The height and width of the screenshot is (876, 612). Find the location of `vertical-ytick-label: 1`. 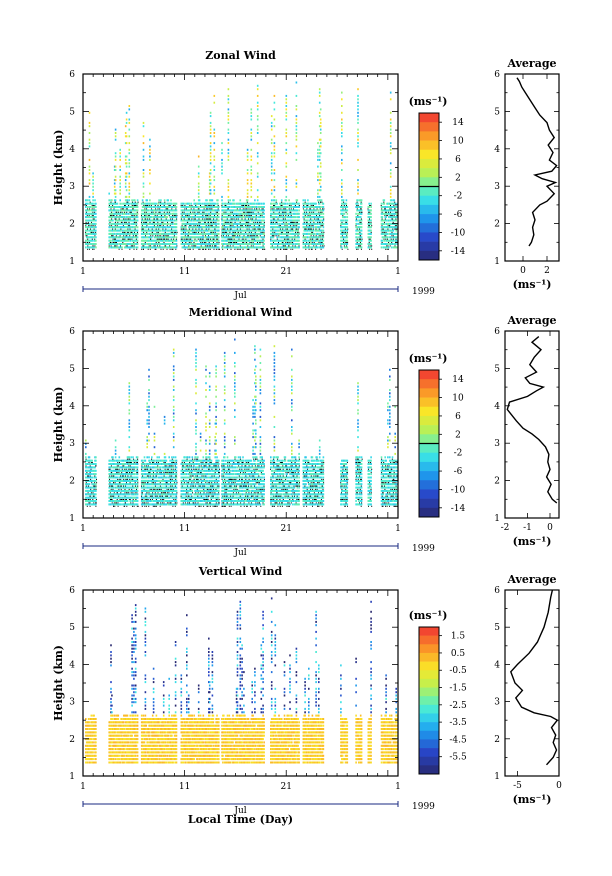

vertical-ytick-label: 1 is located at coordinates (72, 777).